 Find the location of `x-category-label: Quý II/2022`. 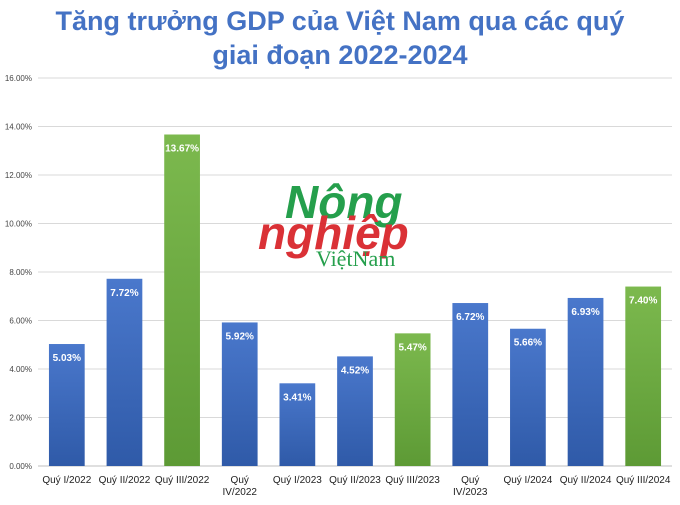

x-category-label: Quý II/2022 is located at coordinates (125, 480).